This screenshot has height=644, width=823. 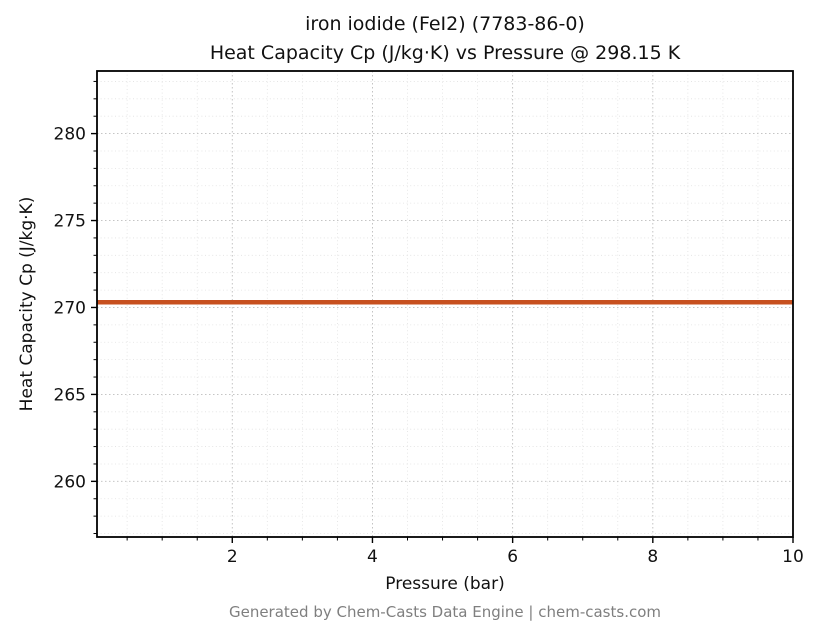 I want to click on y-tick-label: 280, so click(x=70, y=135).